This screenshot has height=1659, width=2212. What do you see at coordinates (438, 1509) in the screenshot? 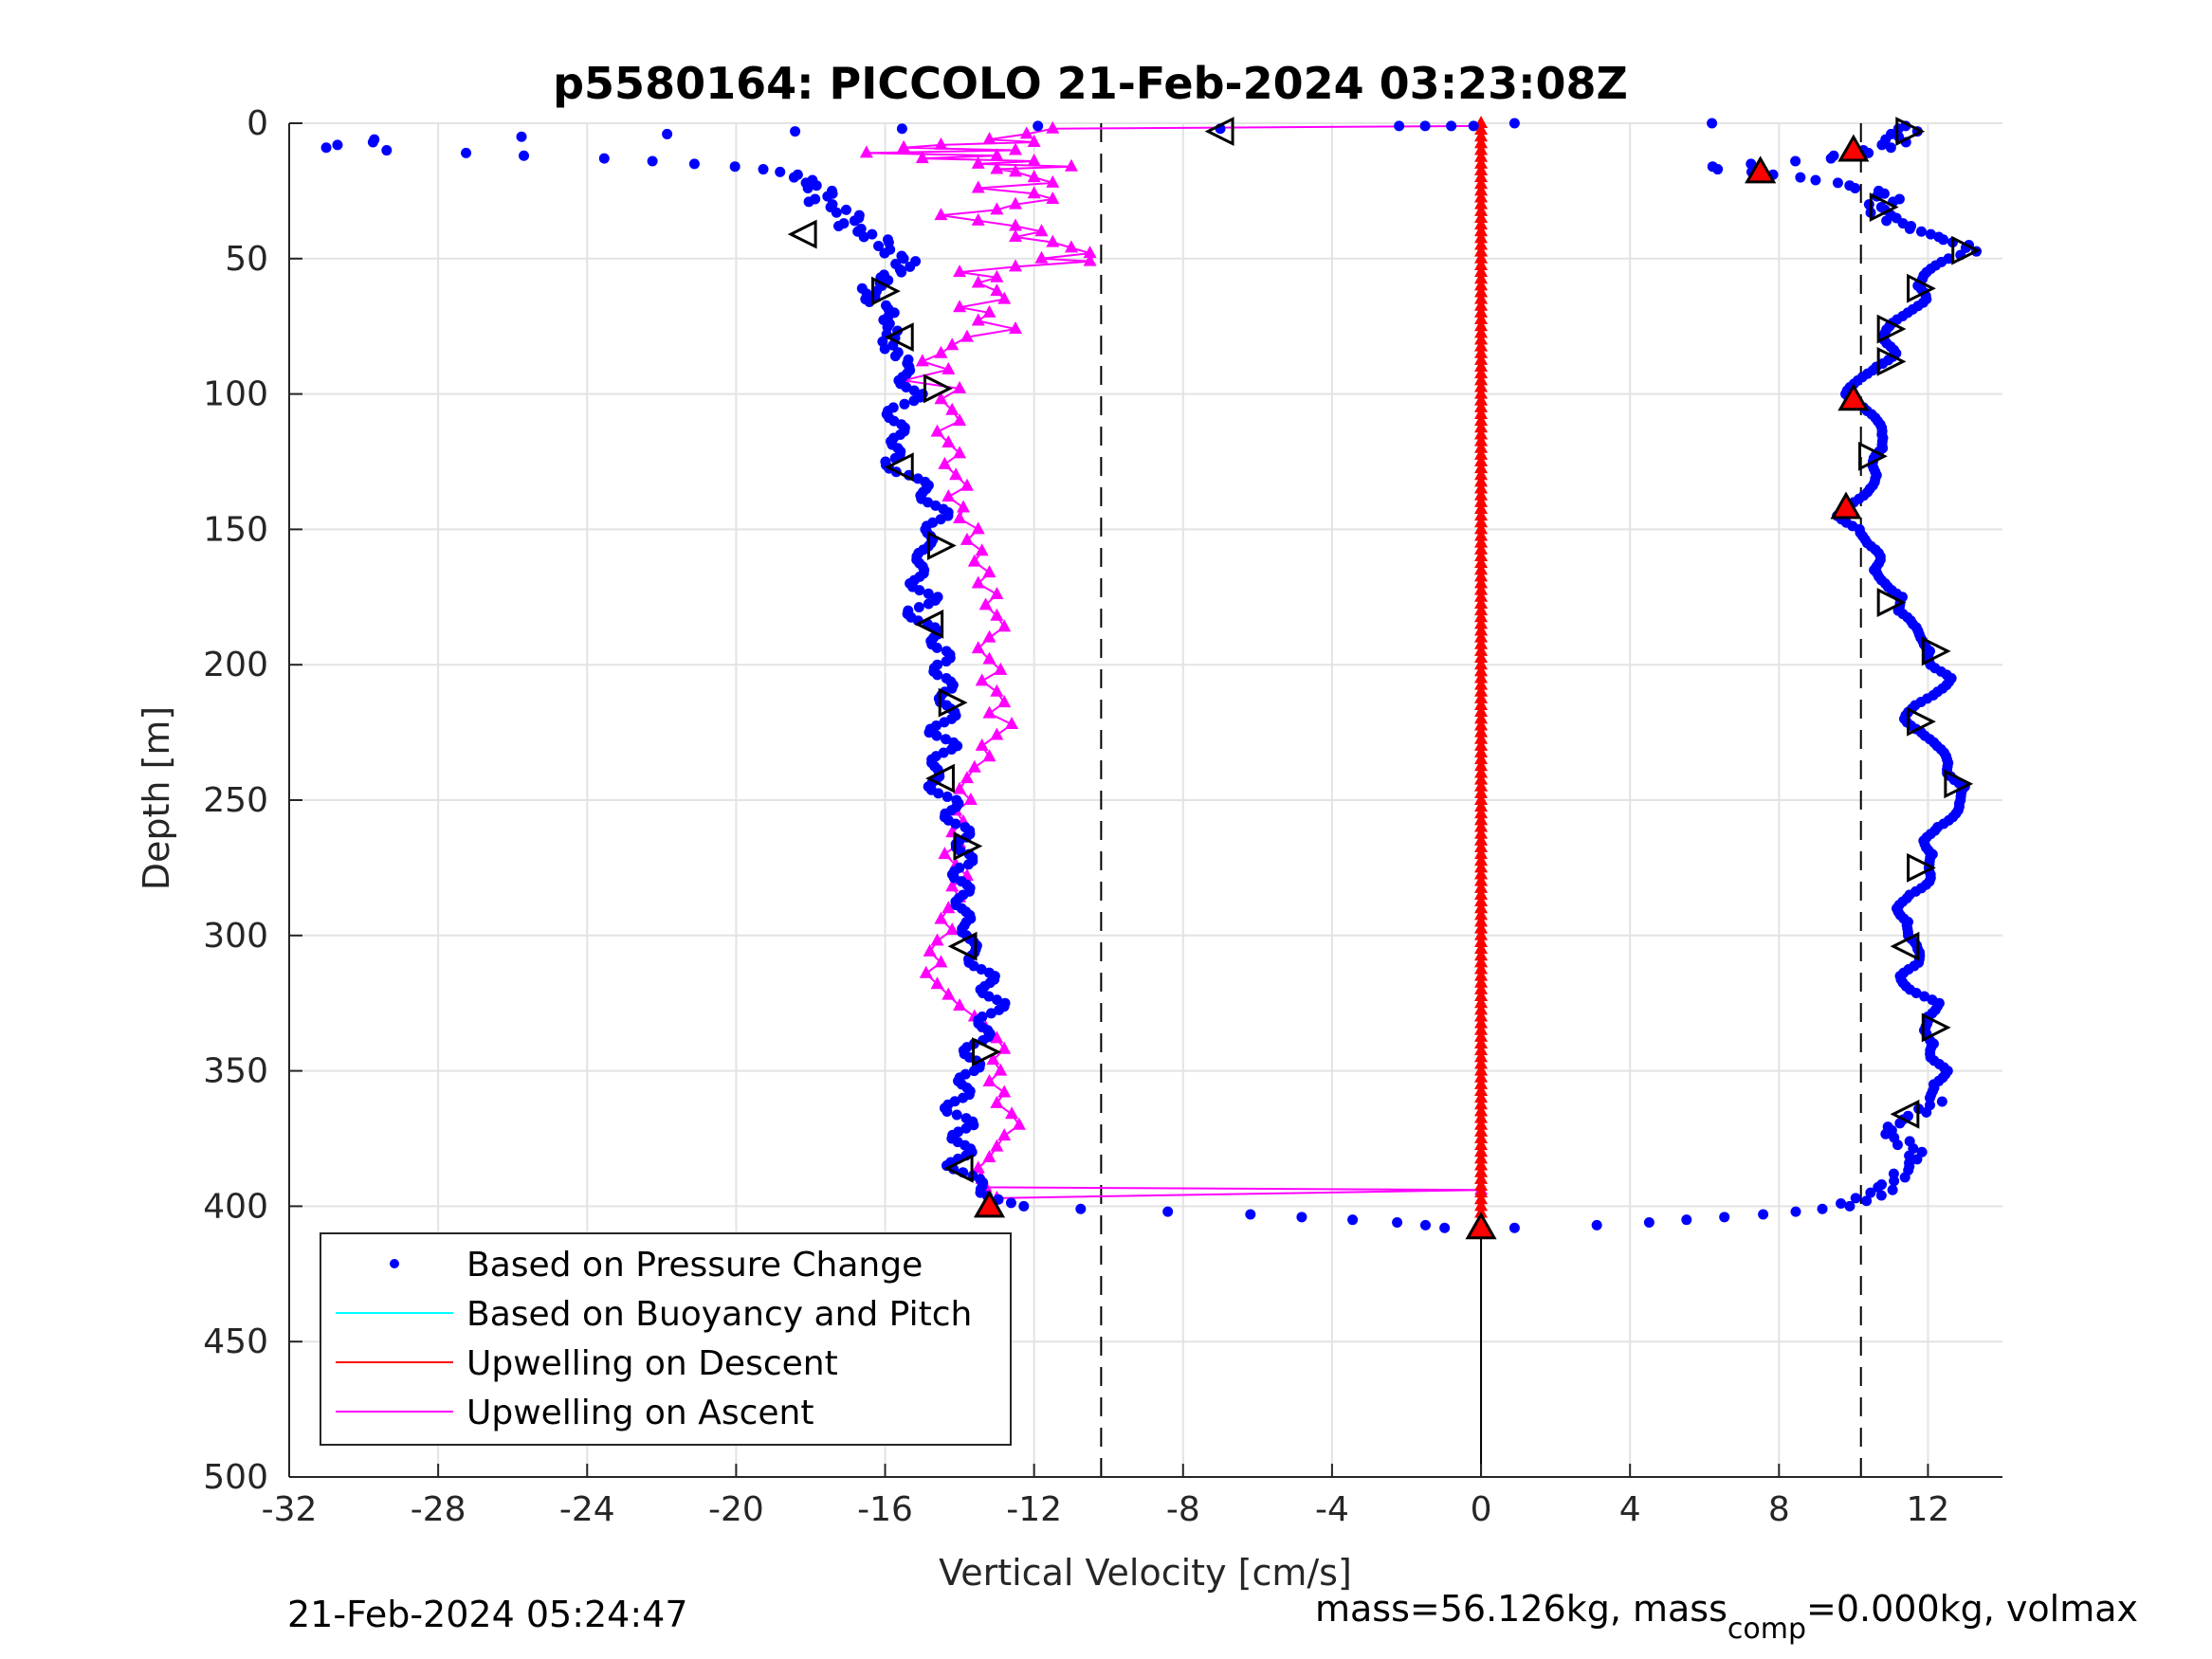
I see `x-tick-label: -28` at bounding box center [438, 1509].